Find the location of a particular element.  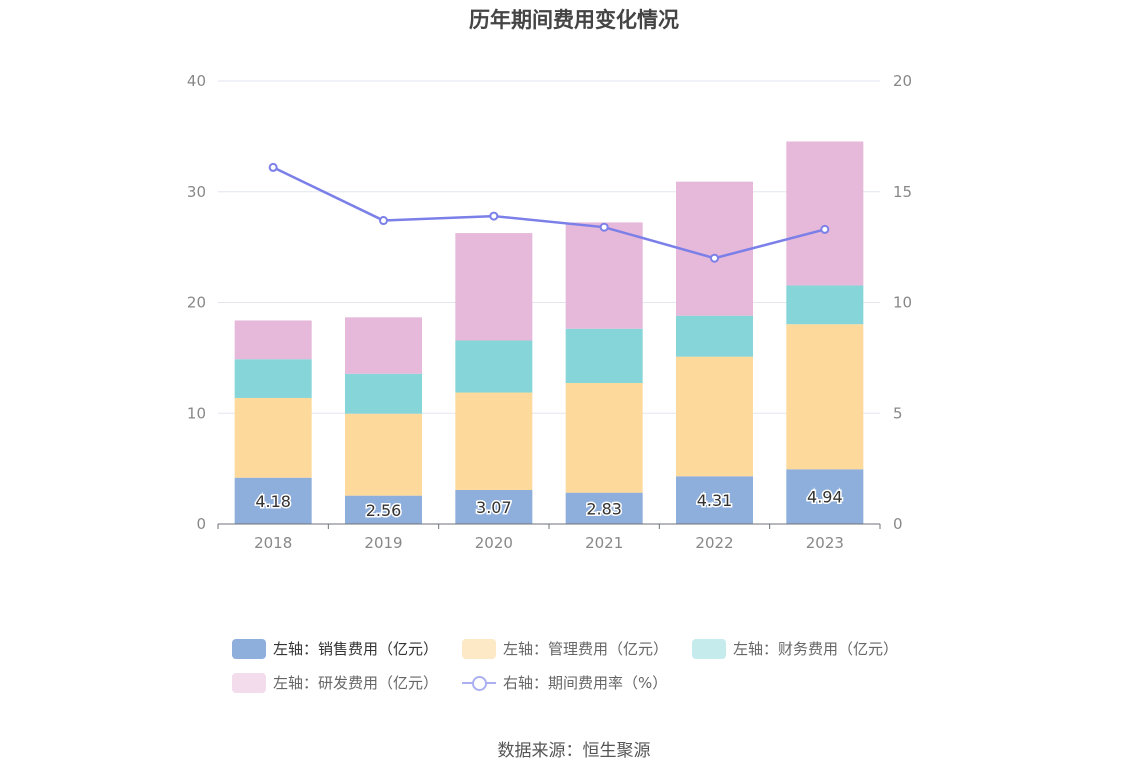

y-right-tick-label: 10 is located at coordinates (902, 303).